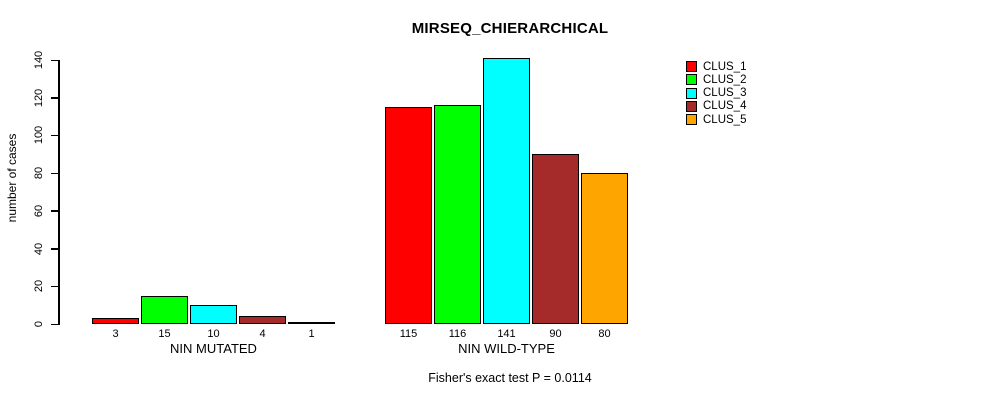 This screenshot has width=990, height=400. Describe the element at coordinates (604, 334) in the screenshot. I see `bar-value-label: 80` at that location.